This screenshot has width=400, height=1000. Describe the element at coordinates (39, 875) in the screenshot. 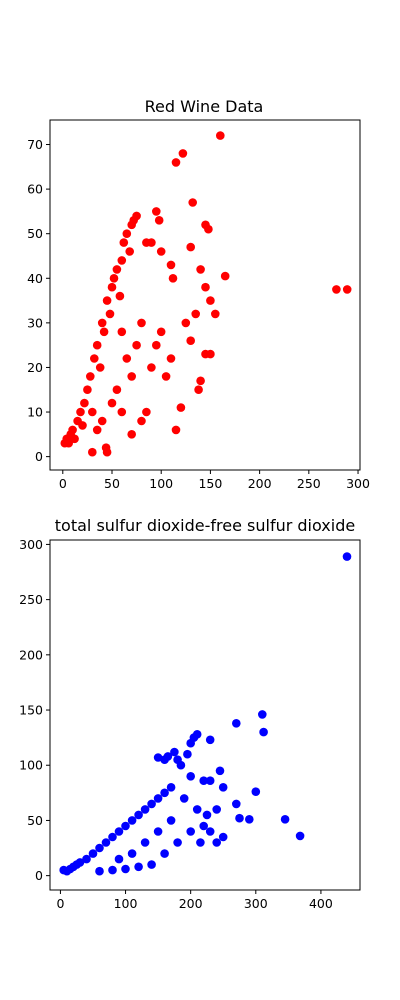

I see `y-tick-label: 0` at that location.